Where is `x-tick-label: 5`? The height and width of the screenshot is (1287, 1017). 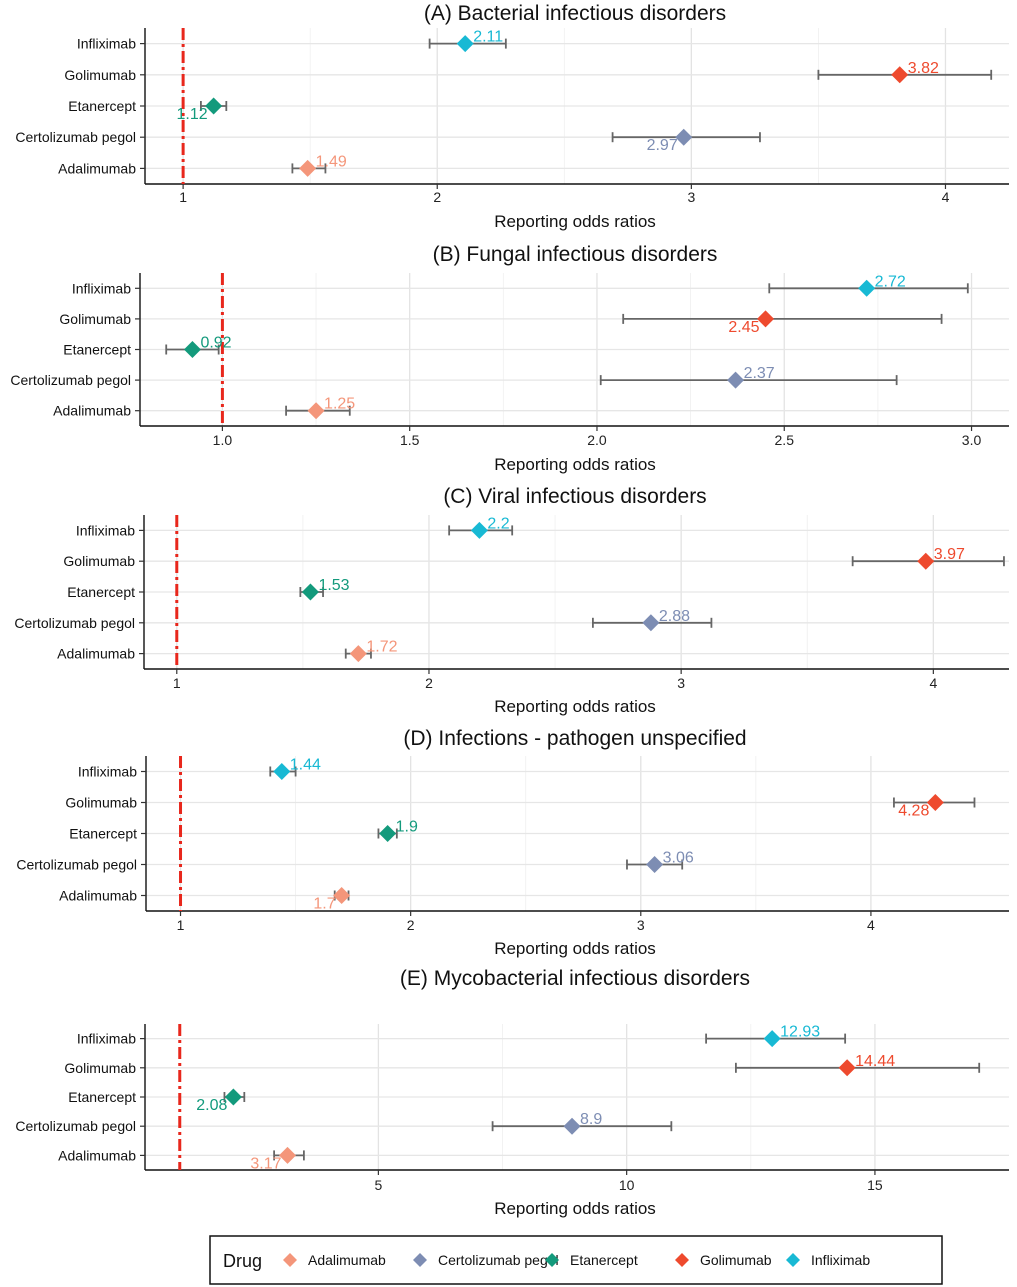 x-tick-label: 5 is located at coordinates (378, 1185).